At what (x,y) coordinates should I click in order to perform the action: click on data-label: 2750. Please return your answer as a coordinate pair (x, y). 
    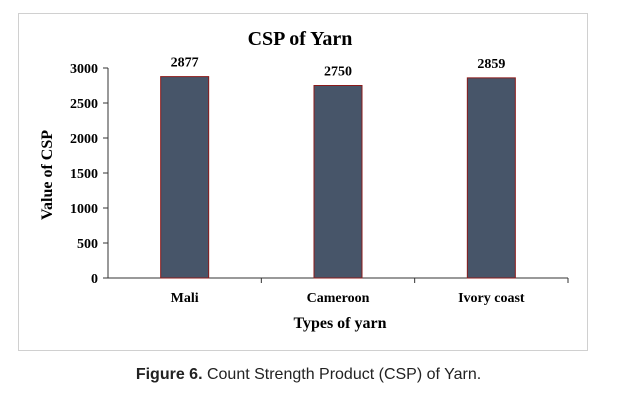
    Looking at the image, I should click on (338, 72).